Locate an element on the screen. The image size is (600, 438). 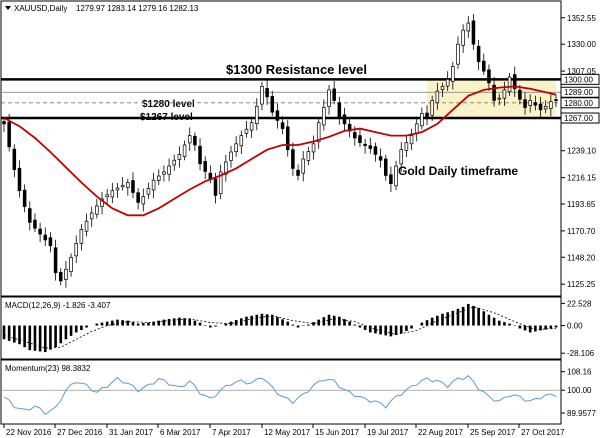
level-badge-label: 1267.00 is located at coordinates (578, 118).